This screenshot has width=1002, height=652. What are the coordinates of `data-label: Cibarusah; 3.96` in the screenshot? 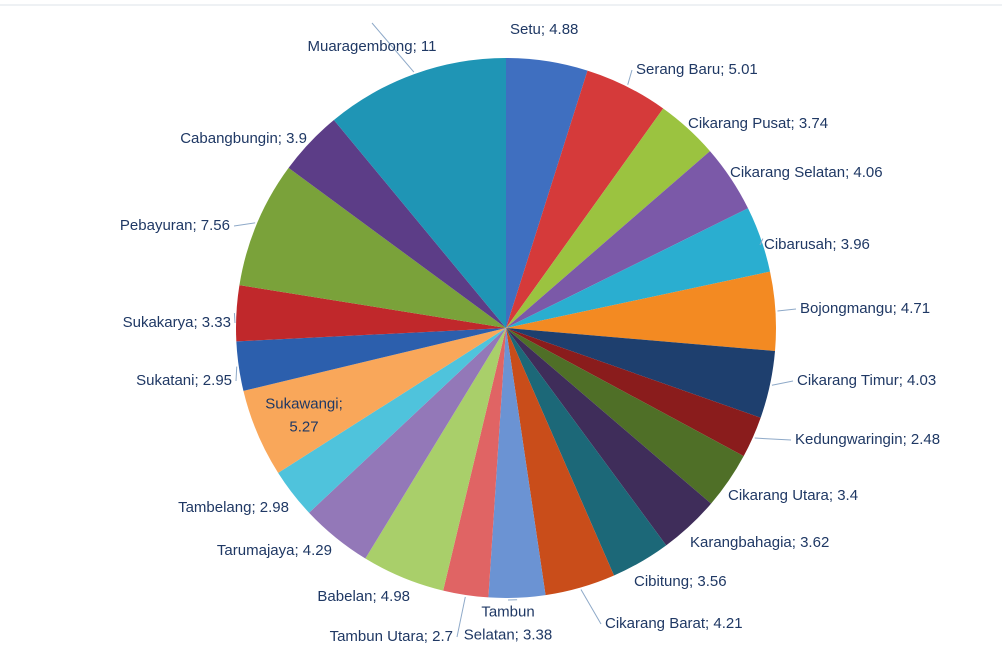 It's located at (817, 244).